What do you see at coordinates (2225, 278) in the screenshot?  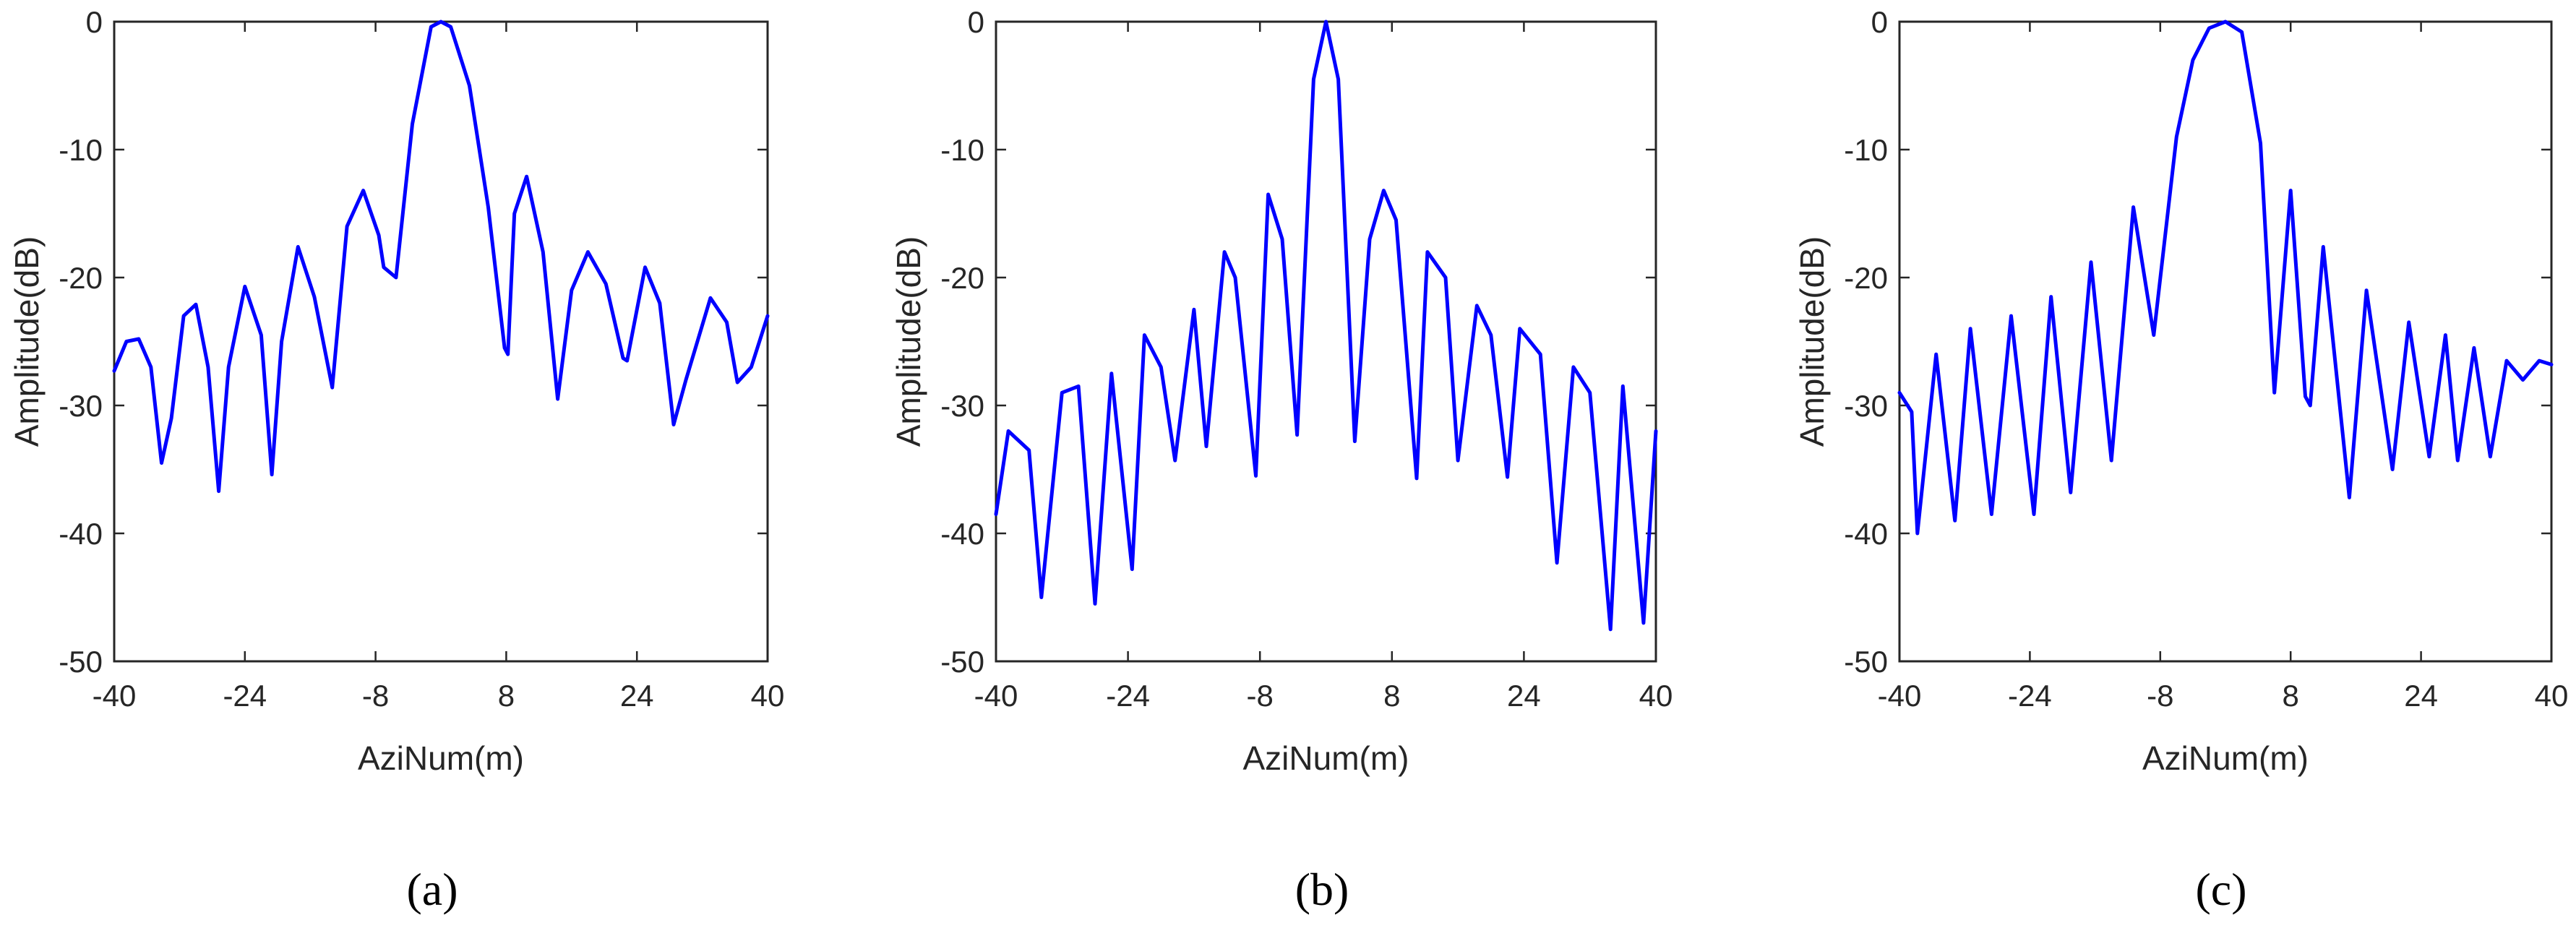 I see `series-line-c` at bounding box center [2225, 278].